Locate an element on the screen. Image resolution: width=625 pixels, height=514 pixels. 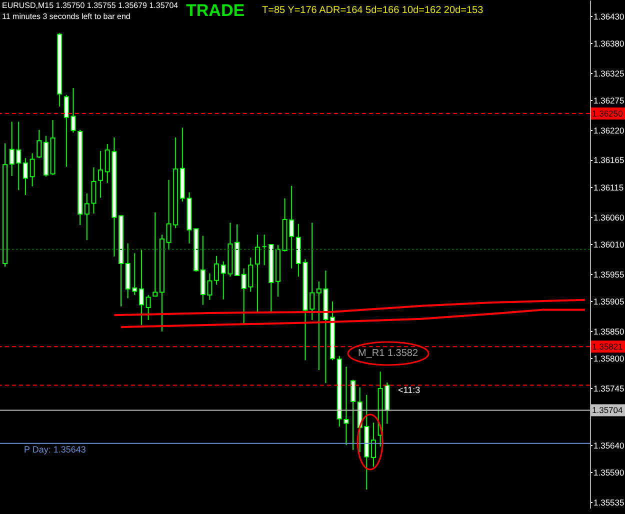
y-tick-label: 1.36275 is located at coordinates (609, 100).